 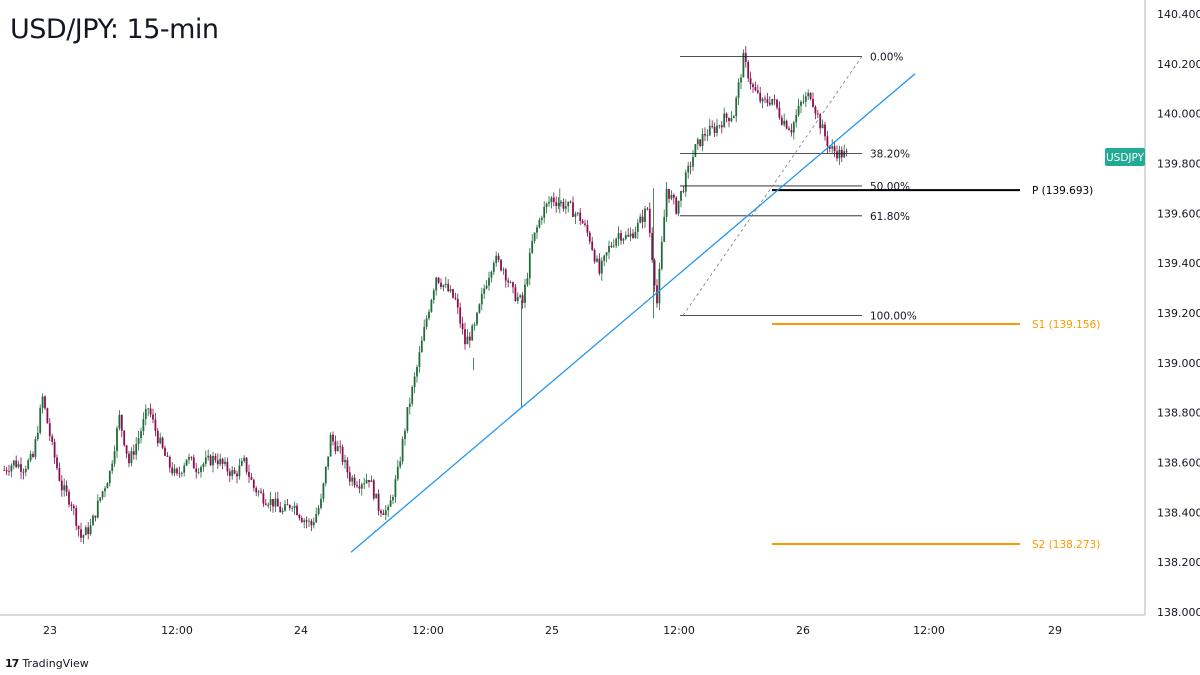 I want to click on time-axis: 23 12:00 24 12:00 25 12:00 26 12:00 29, so click(x=552, y=630).